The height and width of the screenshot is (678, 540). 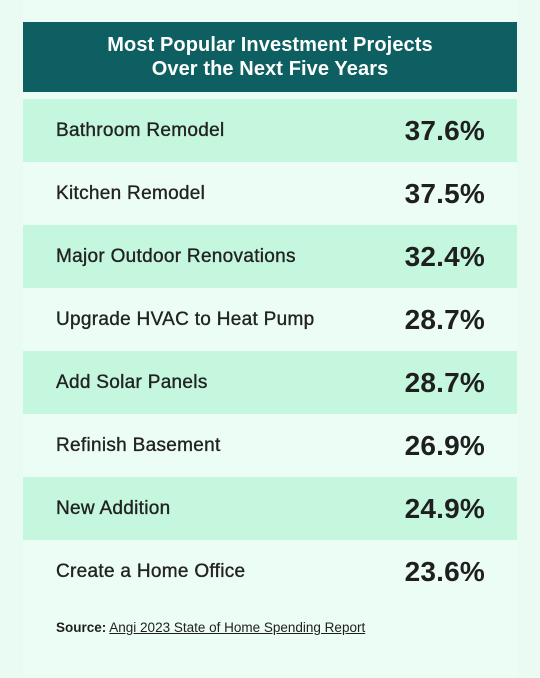 What do you see at coordinates (270, 193) in the screenshot?
I see `table-row: Kitchen Remodel 37.5%` at bounding box center [270, 193].